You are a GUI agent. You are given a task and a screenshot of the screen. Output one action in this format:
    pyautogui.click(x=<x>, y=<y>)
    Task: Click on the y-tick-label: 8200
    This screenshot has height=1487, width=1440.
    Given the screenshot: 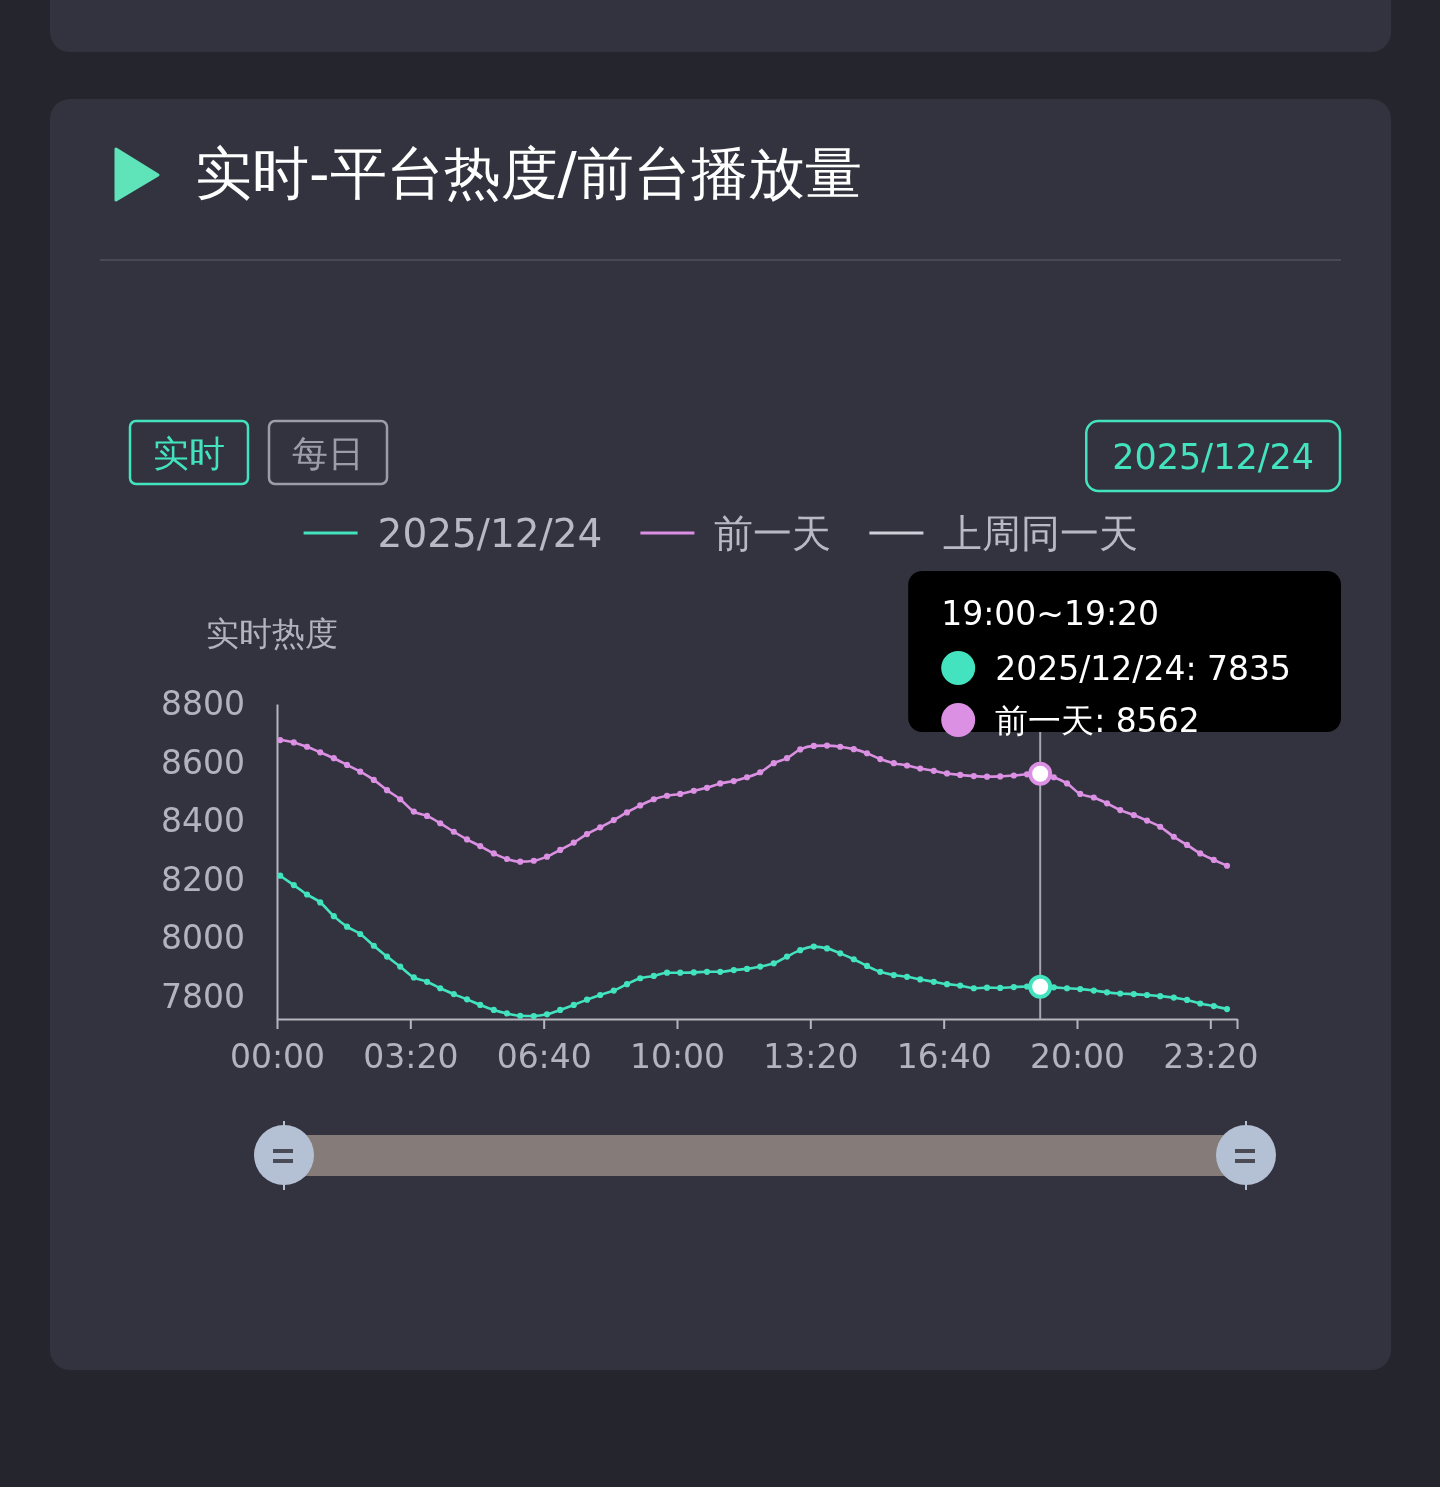 What is the action you would take?
    pyautogui.click(x=203, y=879)
    